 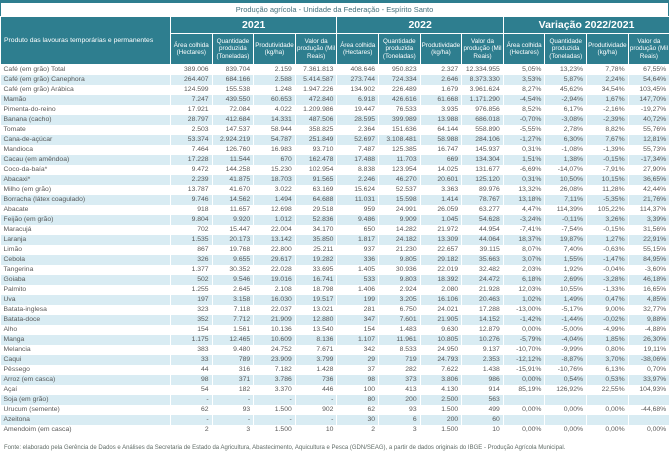 I want to click on value-cell: 98, so click(x=358, y=380).